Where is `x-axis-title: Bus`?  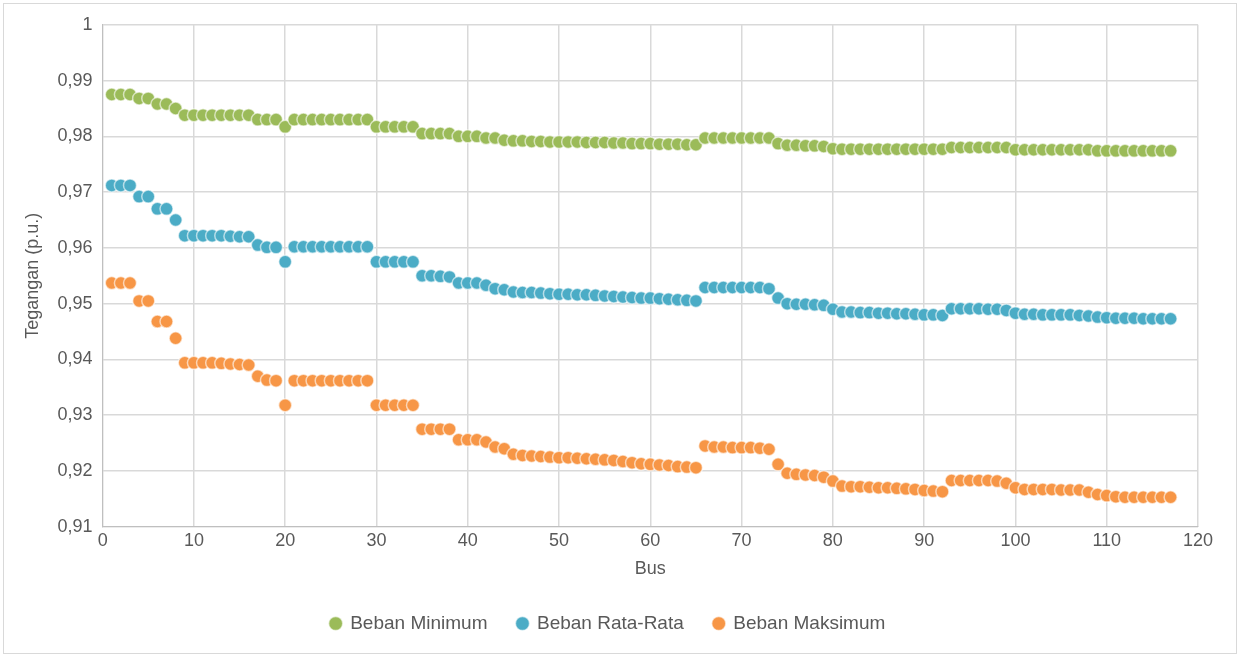
x-axis-title: Bus is located at coordinates (650, 568).